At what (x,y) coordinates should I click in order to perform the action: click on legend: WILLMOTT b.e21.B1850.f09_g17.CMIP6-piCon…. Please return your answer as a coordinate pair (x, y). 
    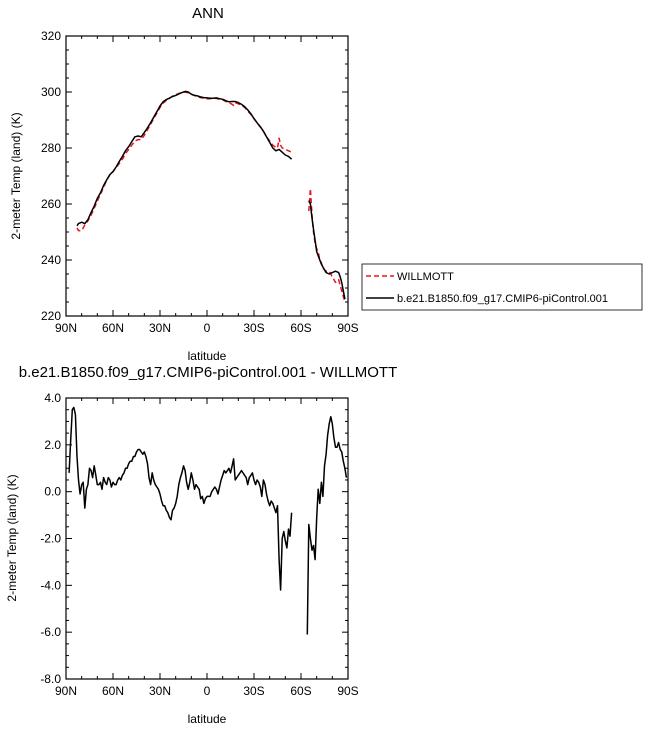
    Looking at the image, I should click on (502, 287).